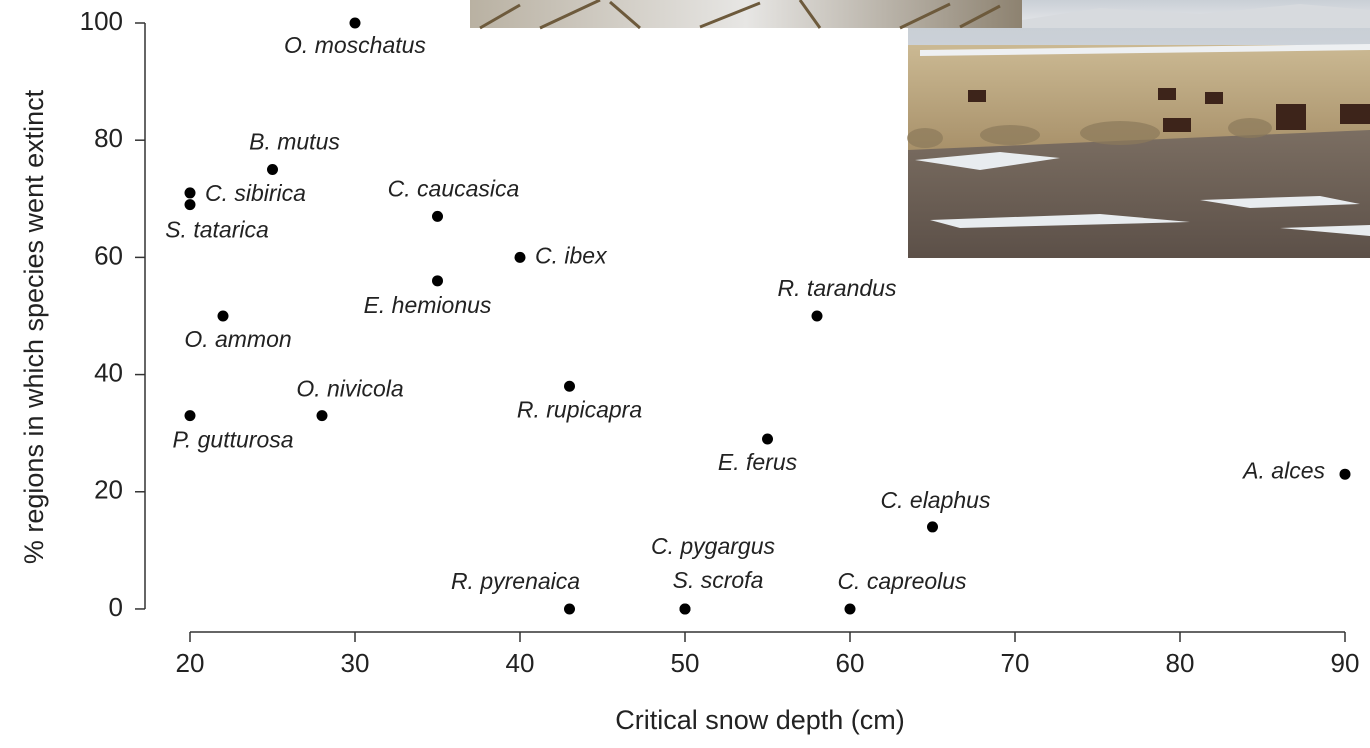  Describe the element at coordinates (108, 255) in the screenshot. I see `y-tick-label: 60` at that location.